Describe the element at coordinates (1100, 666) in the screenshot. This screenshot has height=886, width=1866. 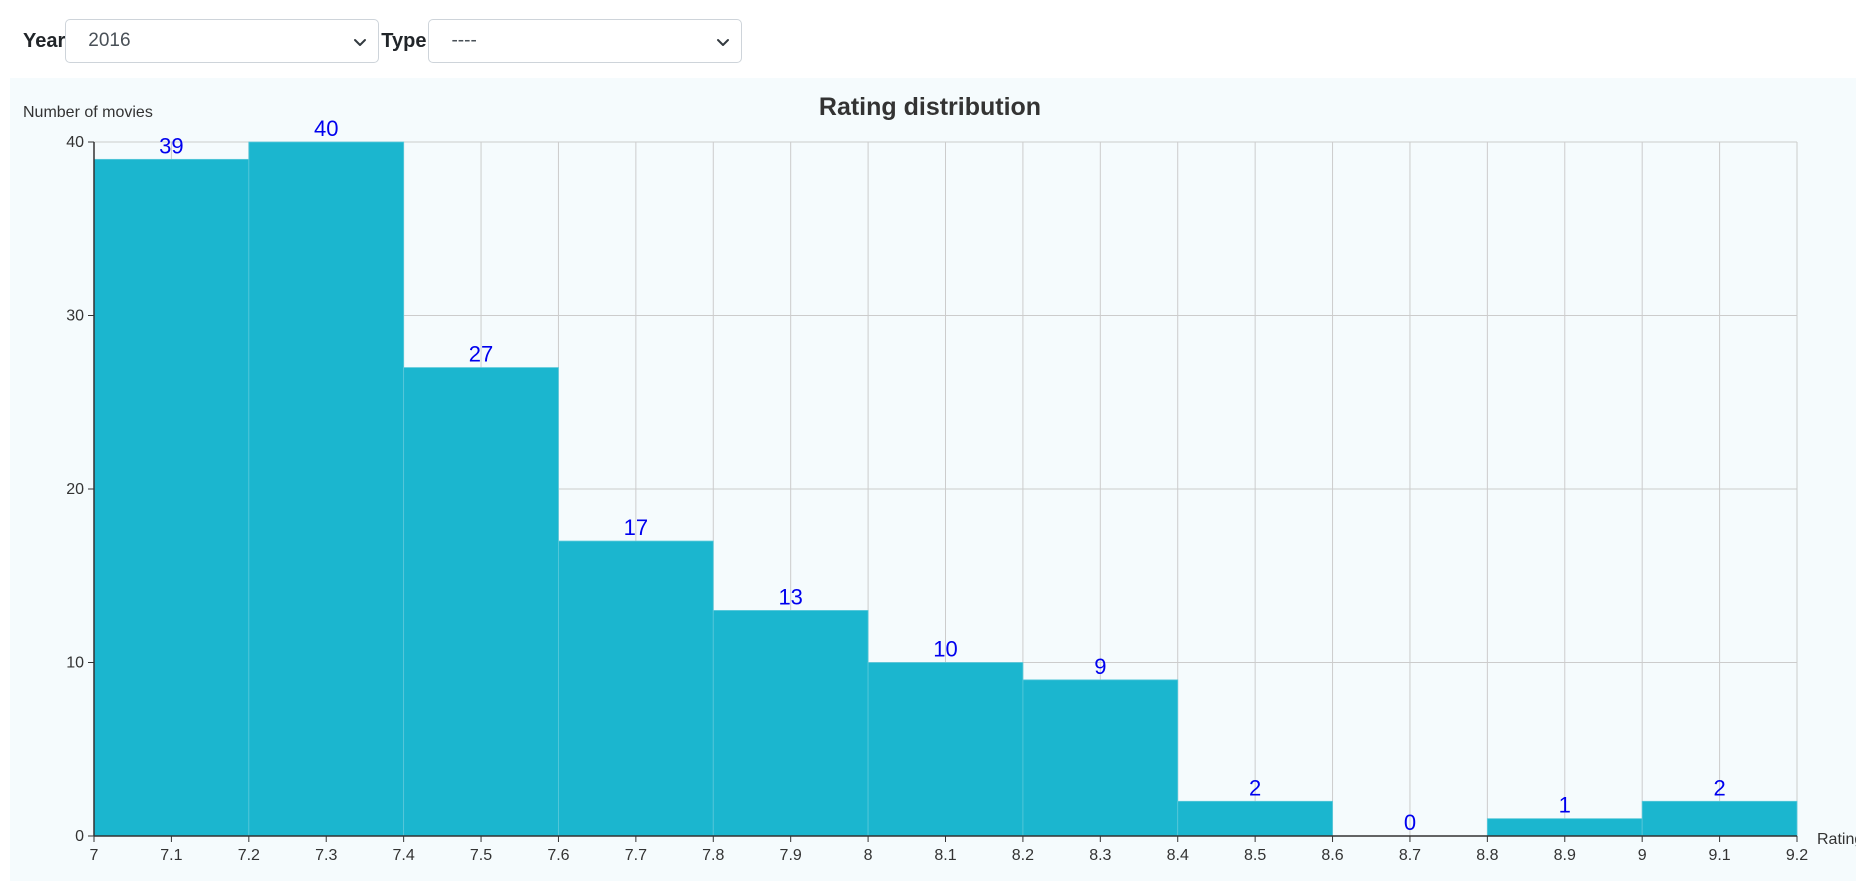
I see `bar-value-label: 9` at that location.